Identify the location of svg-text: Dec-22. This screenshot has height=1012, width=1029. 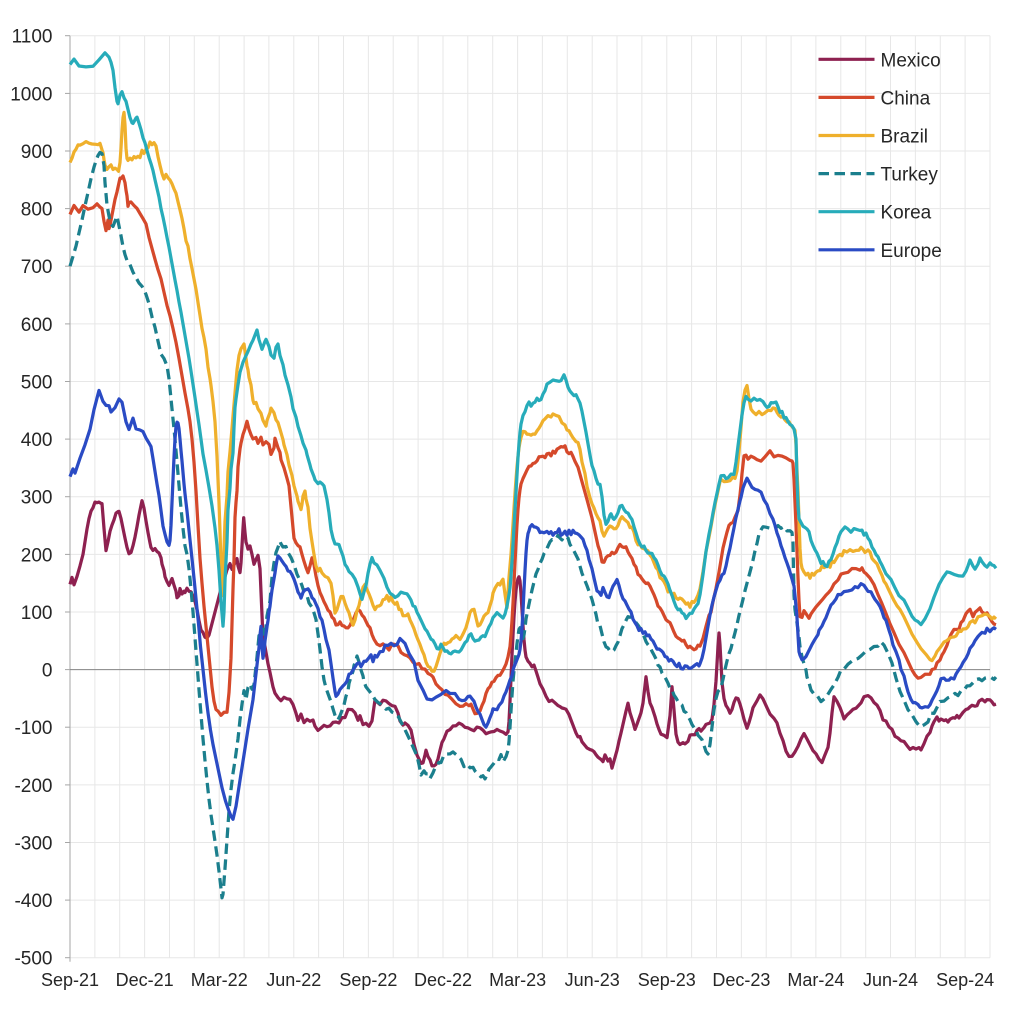
(443, 980).